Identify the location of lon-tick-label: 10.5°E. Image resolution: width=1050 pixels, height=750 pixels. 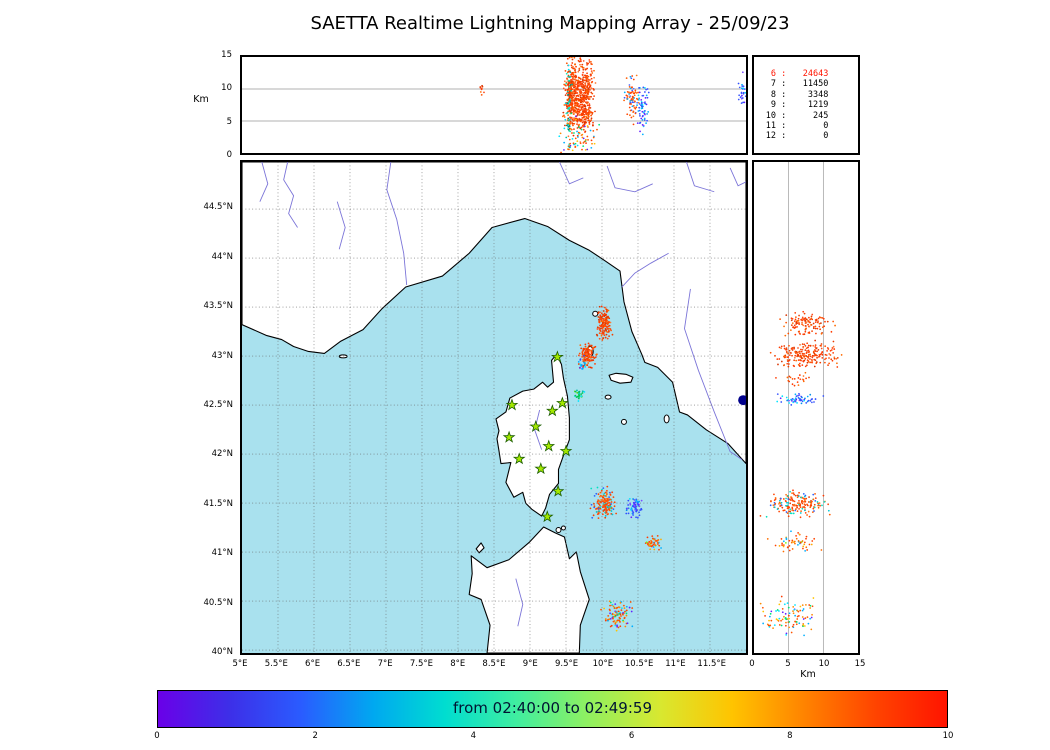
(639, 664).